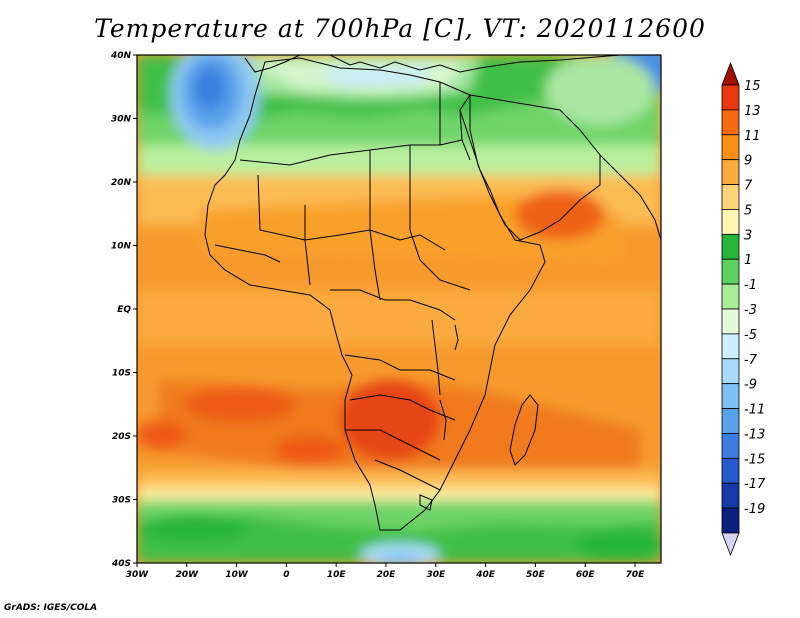 This screenshot has height=618, width=800. Describe the element at coordinates (387, 575) in the screenshot. I see `x-tick-label: 20E` at that location.